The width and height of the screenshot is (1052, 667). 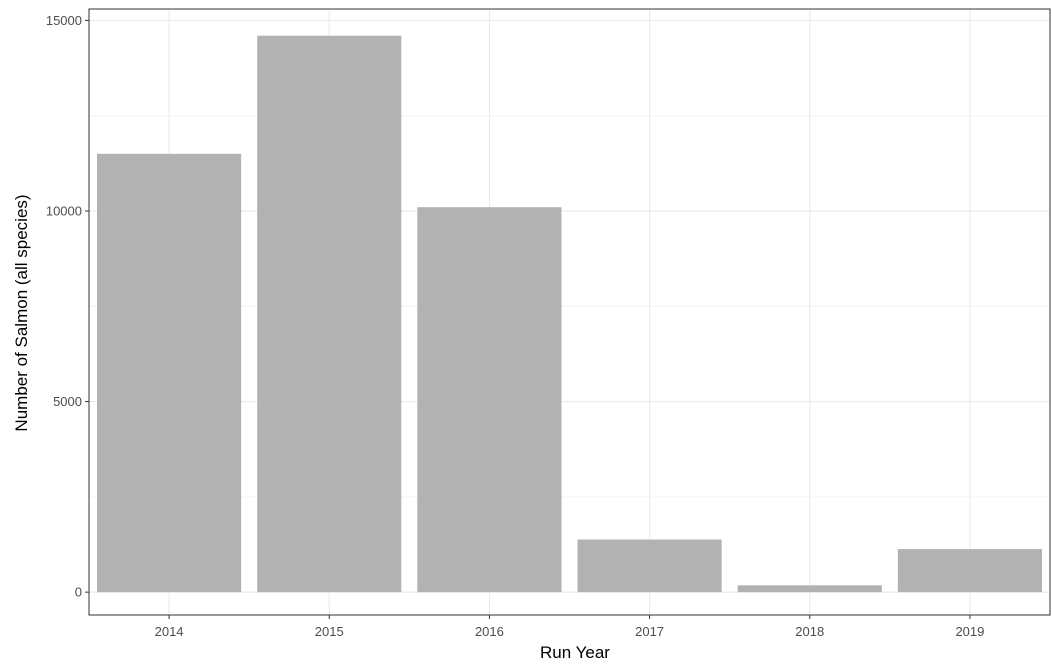 What do you see at coordinates (649, 631) in the screenshot?
I see `x-tick-label: 2017` at bounding box center [649, 631].